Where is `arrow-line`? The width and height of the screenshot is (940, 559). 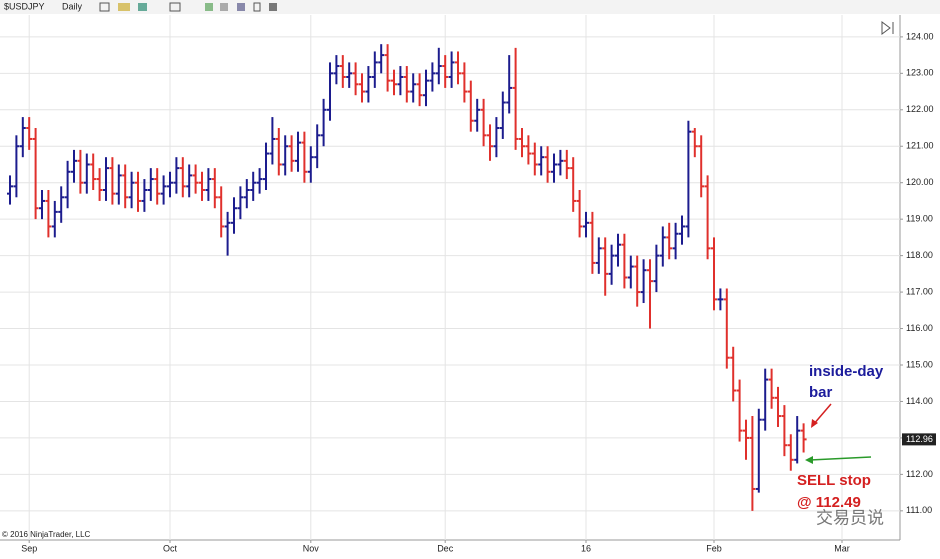 arrow-line is located at coordinates (822, 414).